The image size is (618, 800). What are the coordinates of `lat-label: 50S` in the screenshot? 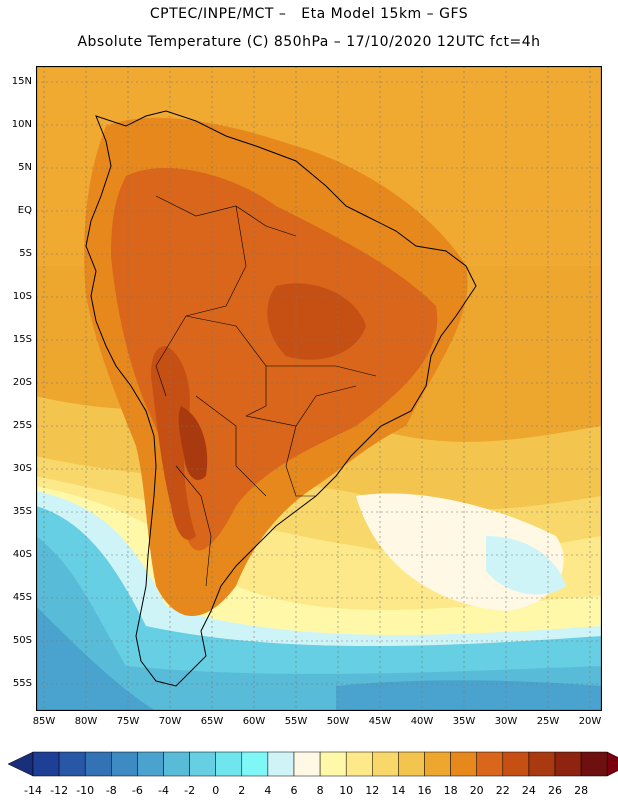 It's located at (22, 640).